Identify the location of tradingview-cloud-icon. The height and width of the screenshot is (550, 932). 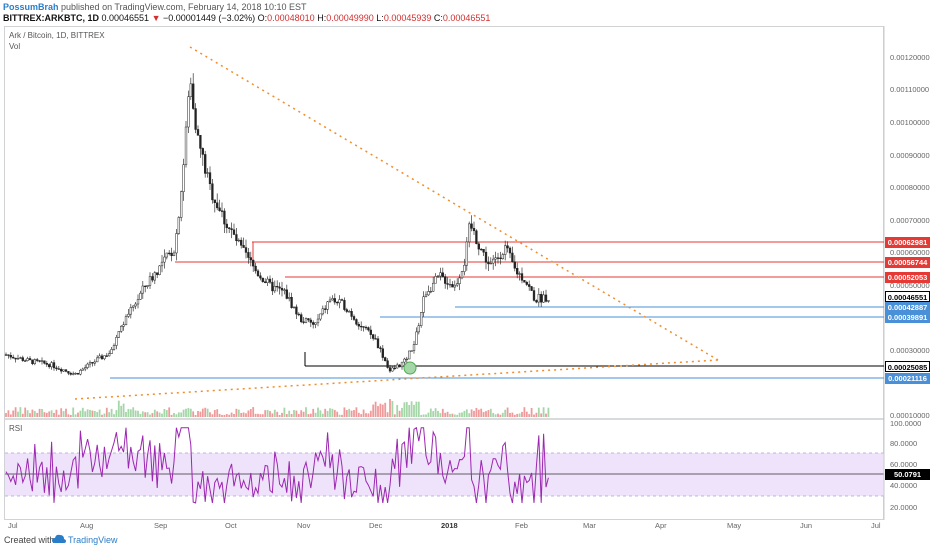
(59, 538).